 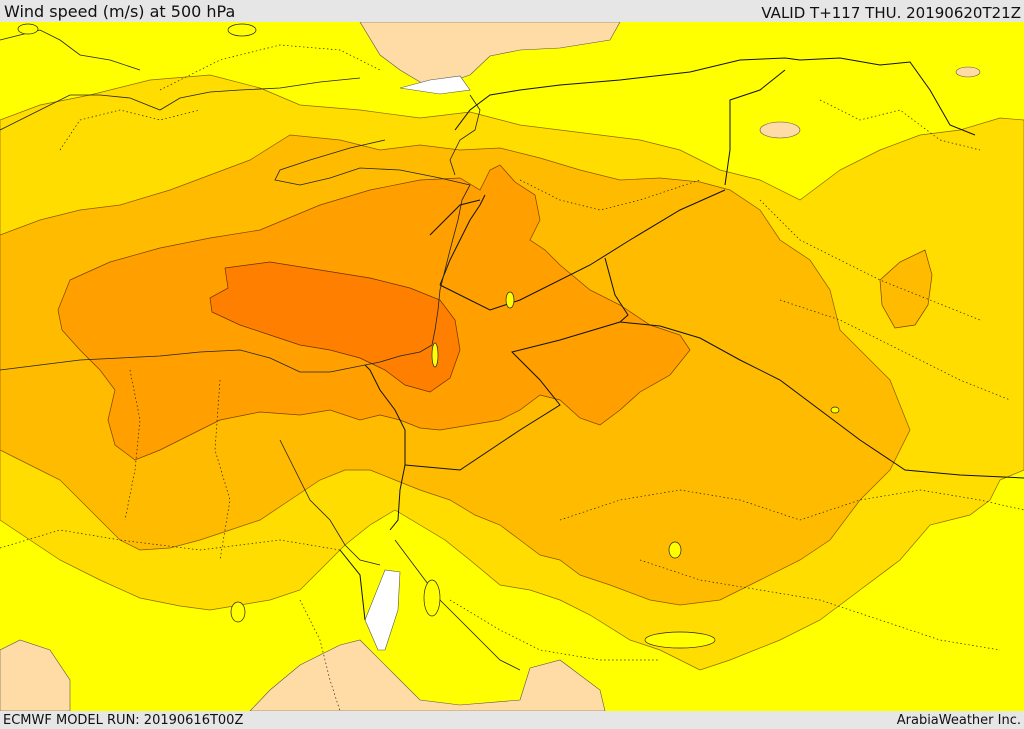 I want to click on valid-time-label: VALID T+117 THU. 20190620T21Z, so click(x=891, y=13).